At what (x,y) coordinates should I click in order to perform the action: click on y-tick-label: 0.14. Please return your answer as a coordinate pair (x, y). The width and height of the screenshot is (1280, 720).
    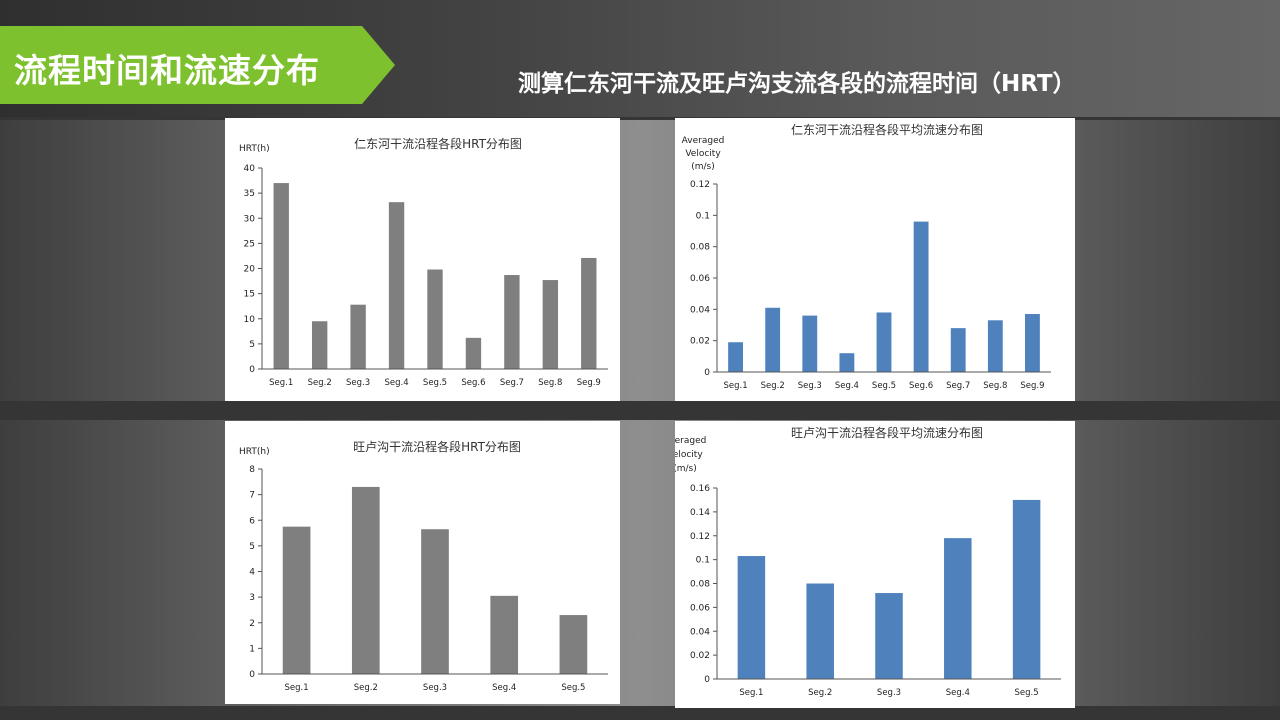
    Looking at the image, I should click on (700, 513).